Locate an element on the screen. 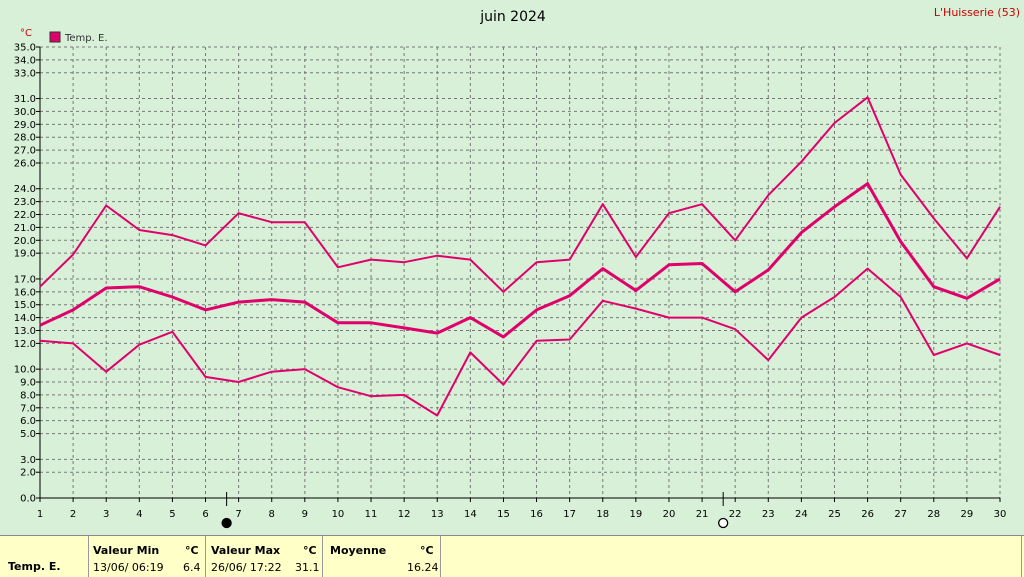 This screenshot has height=577, width=1024. y-tick-label: 19.0 is located at coordinates (25, 254).